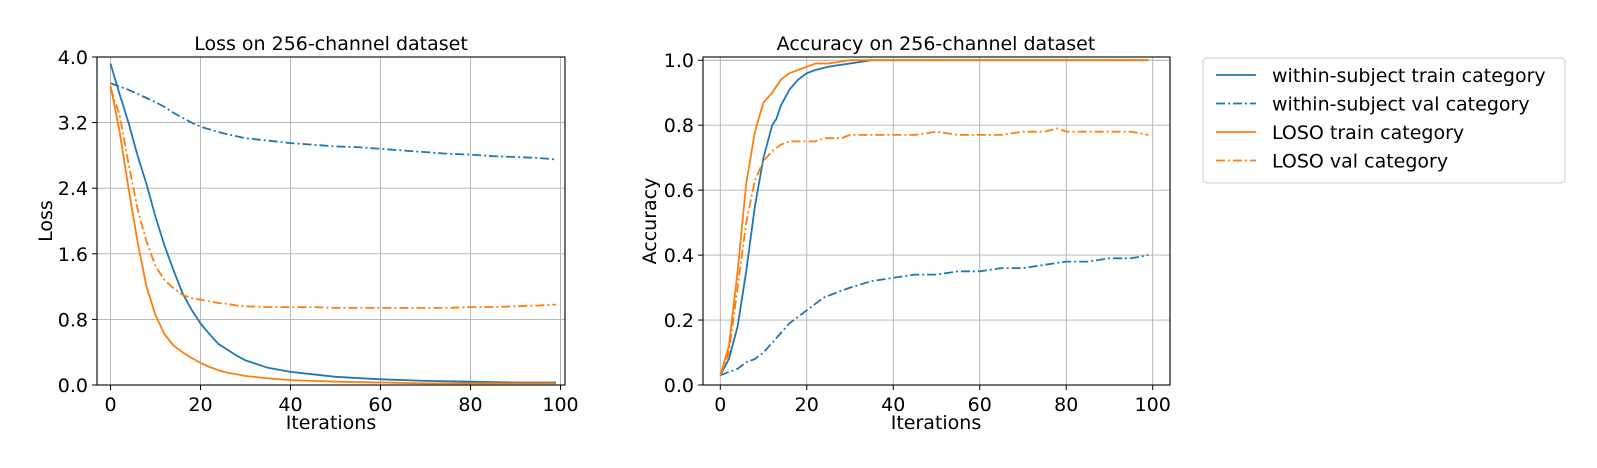  I want to click on y-tick-label: 1.0, so click(679, 61).